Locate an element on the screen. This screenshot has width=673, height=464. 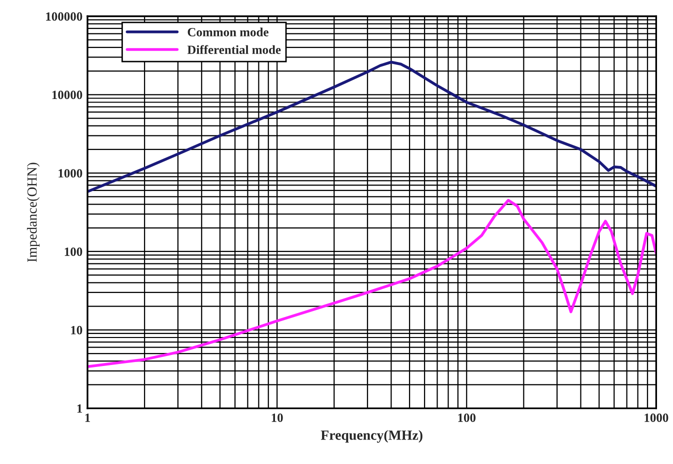
y-tick-label: 100 is located at coordinates (73, 252).